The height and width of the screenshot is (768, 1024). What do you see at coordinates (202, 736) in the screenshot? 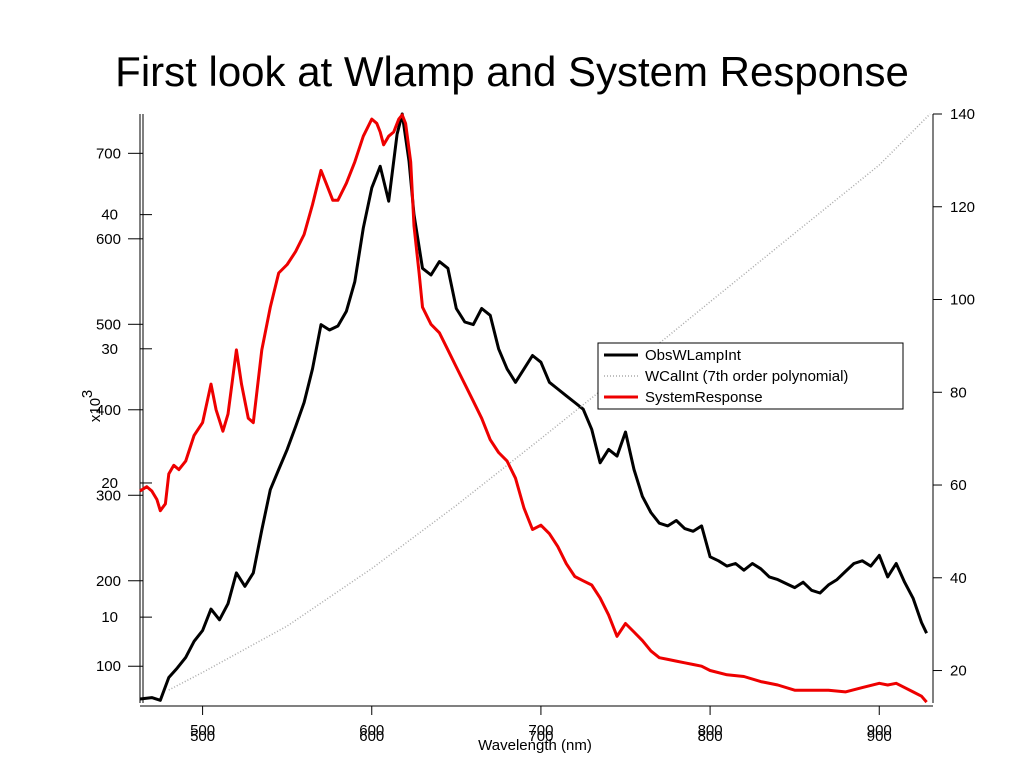
I see `x-tick-label-secondary: 500` at bounding box center [202, 736].